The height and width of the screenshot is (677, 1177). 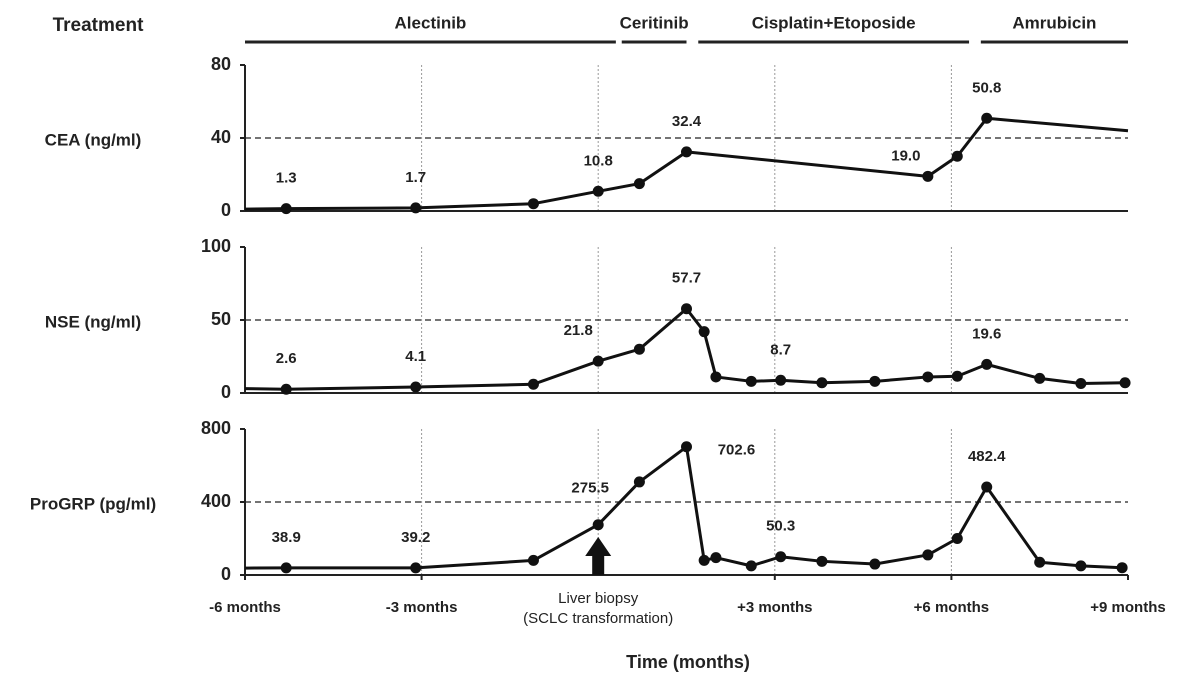 I want to click on y-tick-label: 100, so click(x=216, y=246).